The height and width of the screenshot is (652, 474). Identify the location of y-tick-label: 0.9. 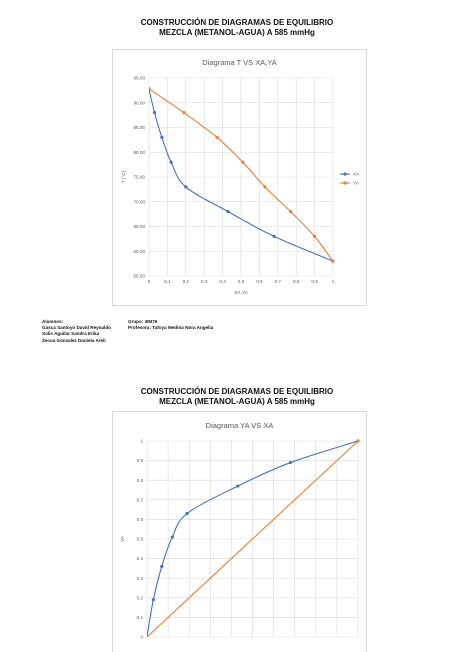
(140, 460).